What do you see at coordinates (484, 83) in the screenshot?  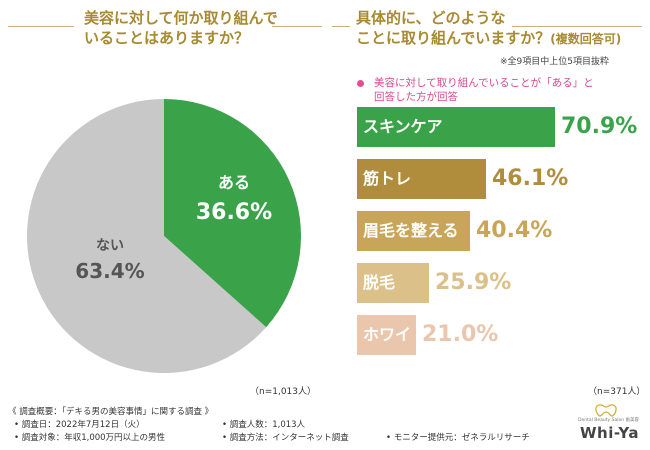 I see `right-subtitle-line1: 美容に対して取り組んでいることが「ある」と` at bounding box center [484, 83].